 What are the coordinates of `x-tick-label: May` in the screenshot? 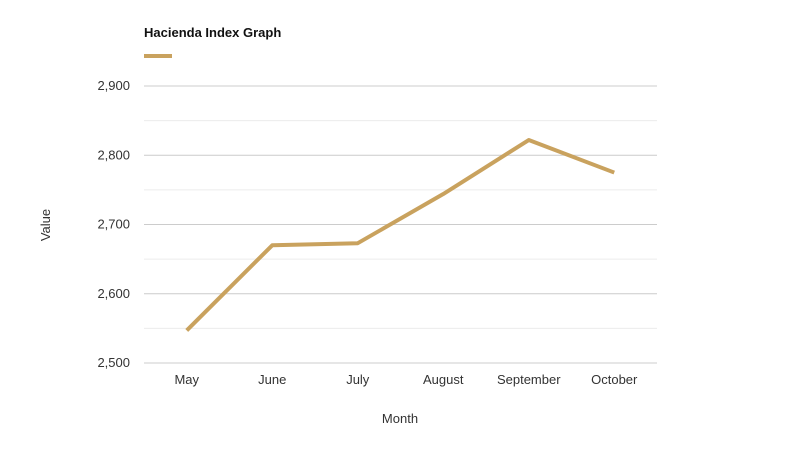 It's located at (186, 379).